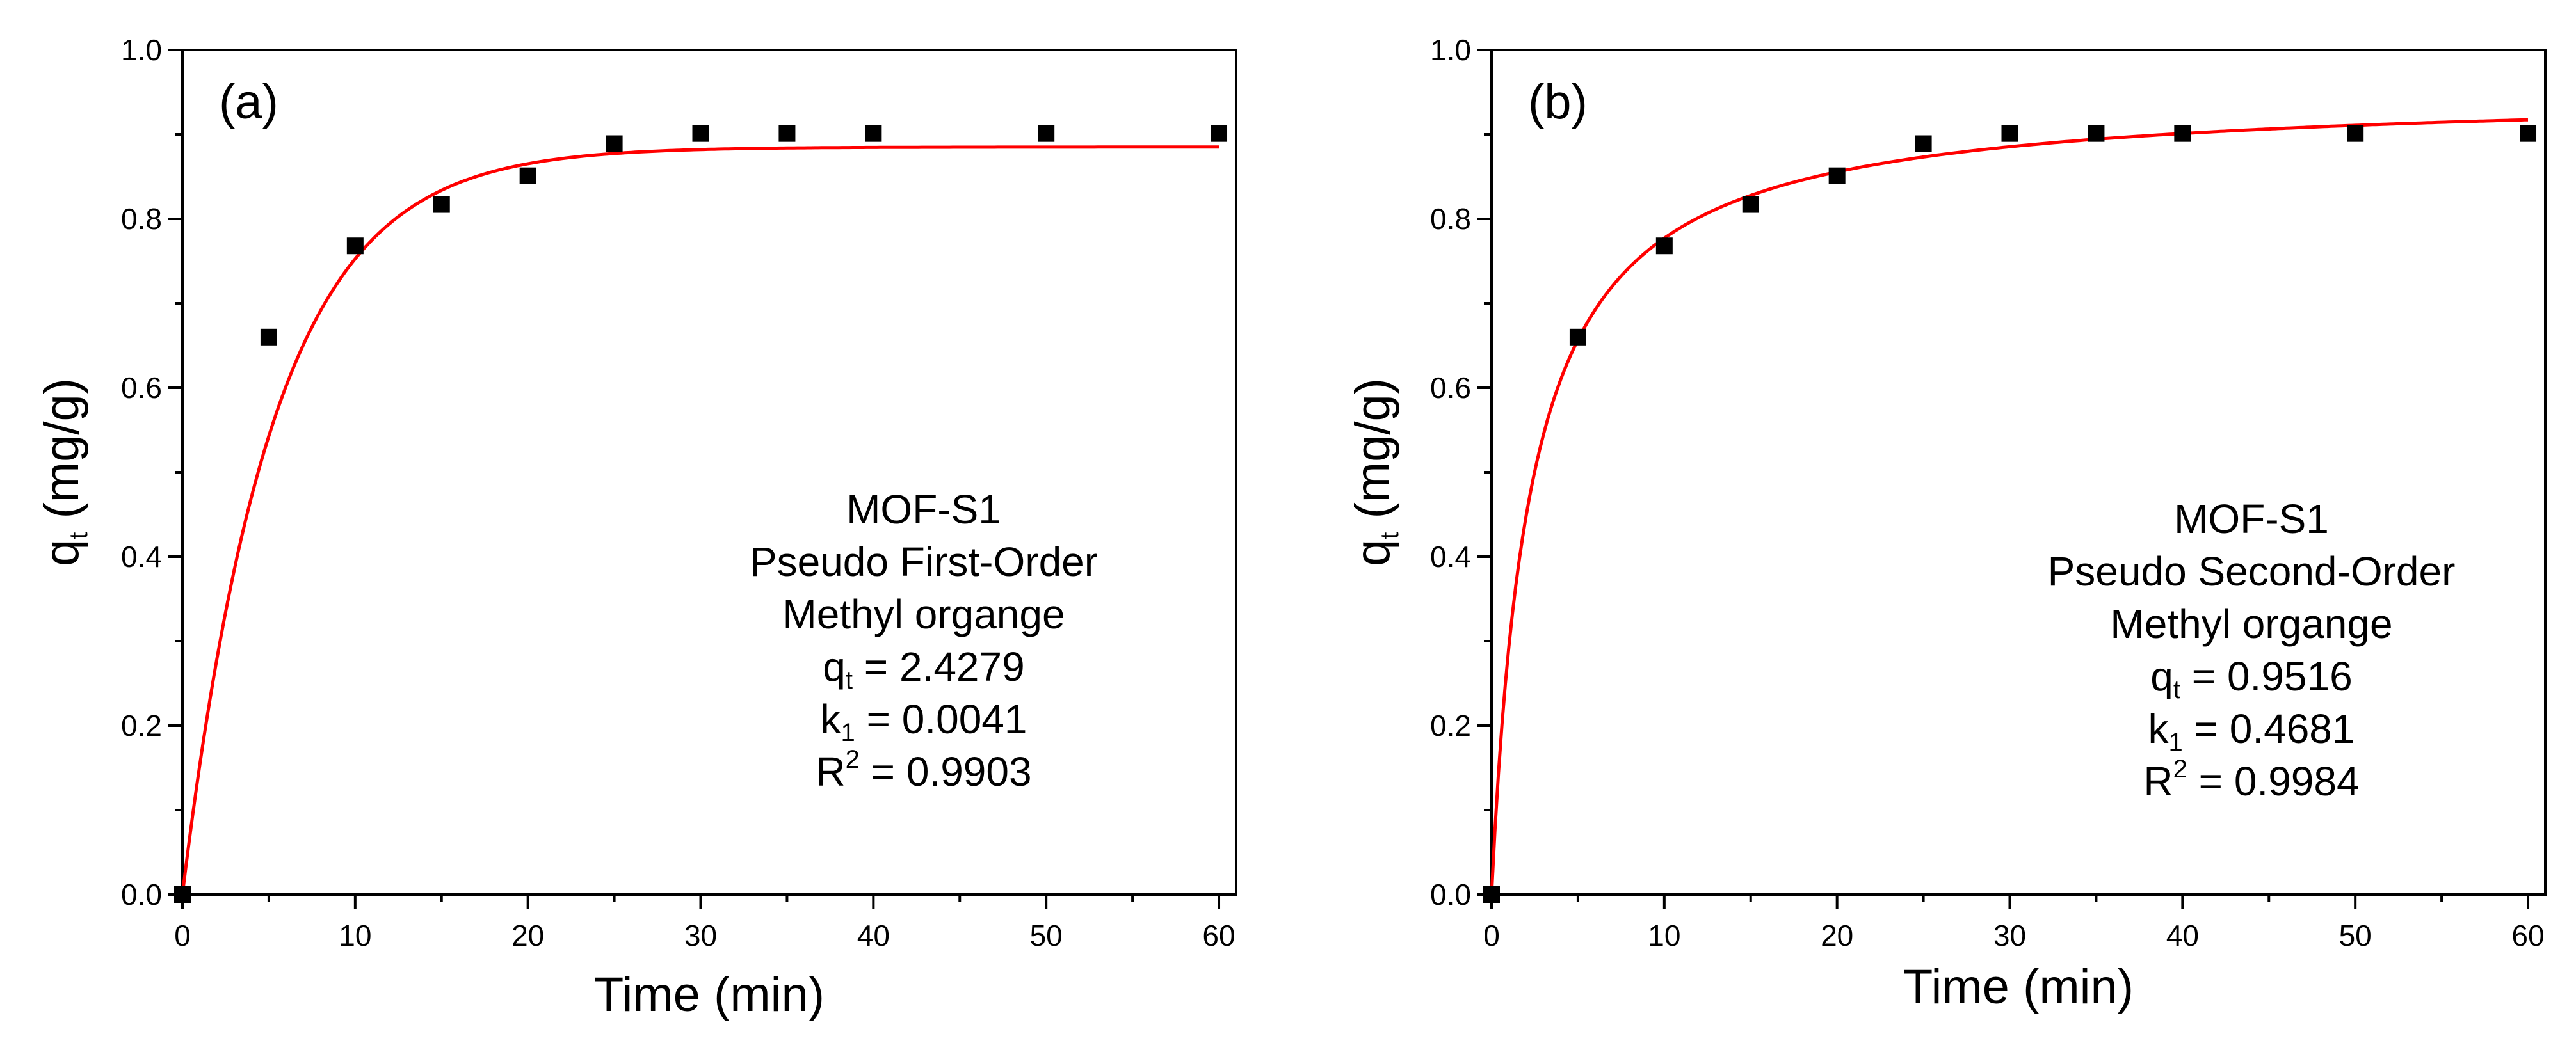 The image size is (2576, 1043). I want to click on annotation-r2: R2 = 0.9903, so click(923, 770).